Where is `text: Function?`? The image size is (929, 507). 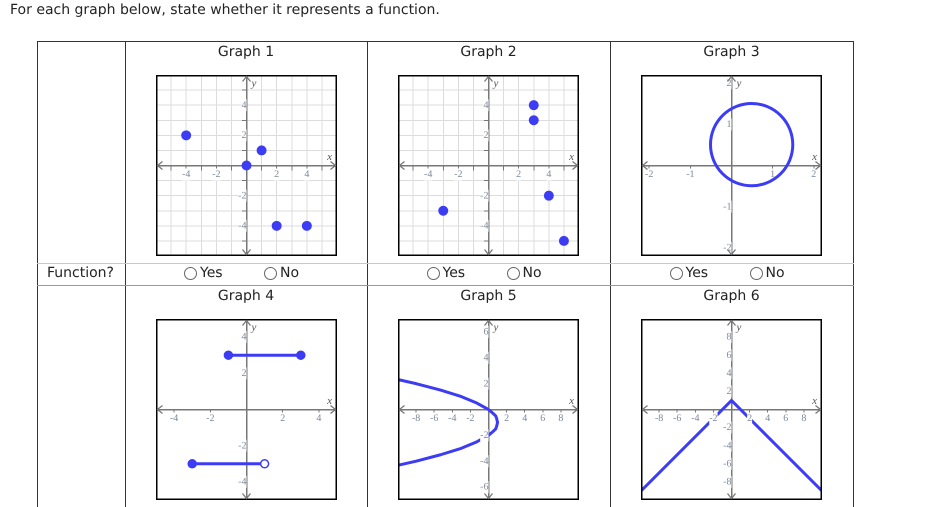
text: Function? is located at coordinates (80, 273).